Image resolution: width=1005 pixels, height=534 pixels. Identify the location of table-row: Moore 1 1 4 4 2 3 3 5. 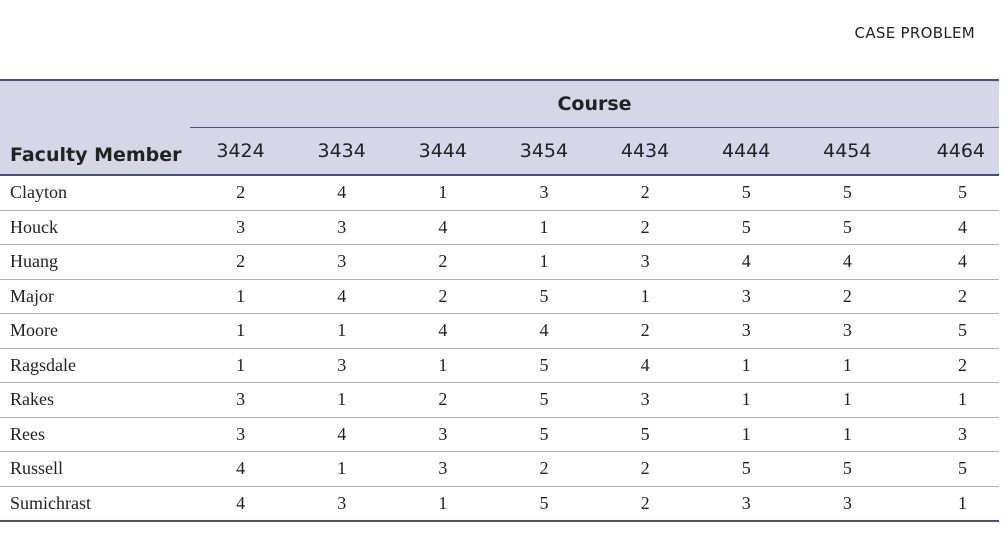
(499, 331).